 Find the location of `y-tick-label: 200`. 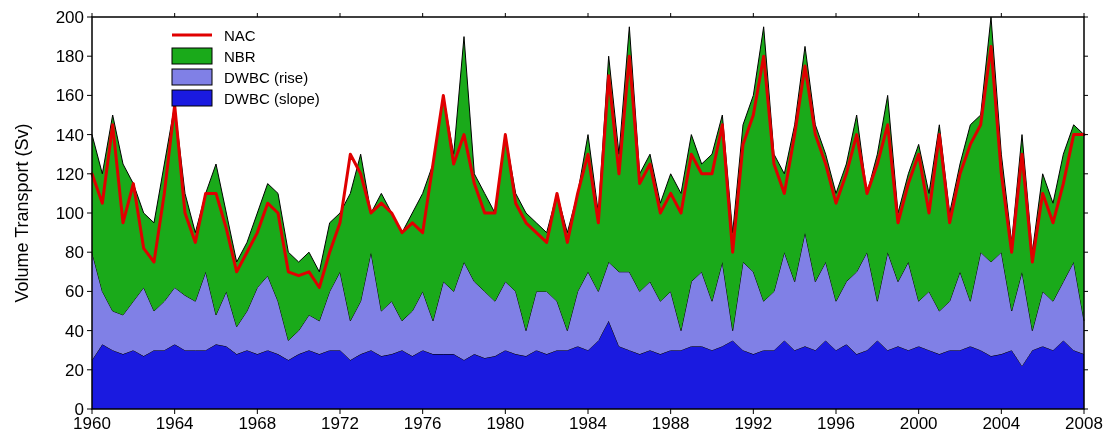

y-tick-label: 200 is located at coordinates (69, 17).